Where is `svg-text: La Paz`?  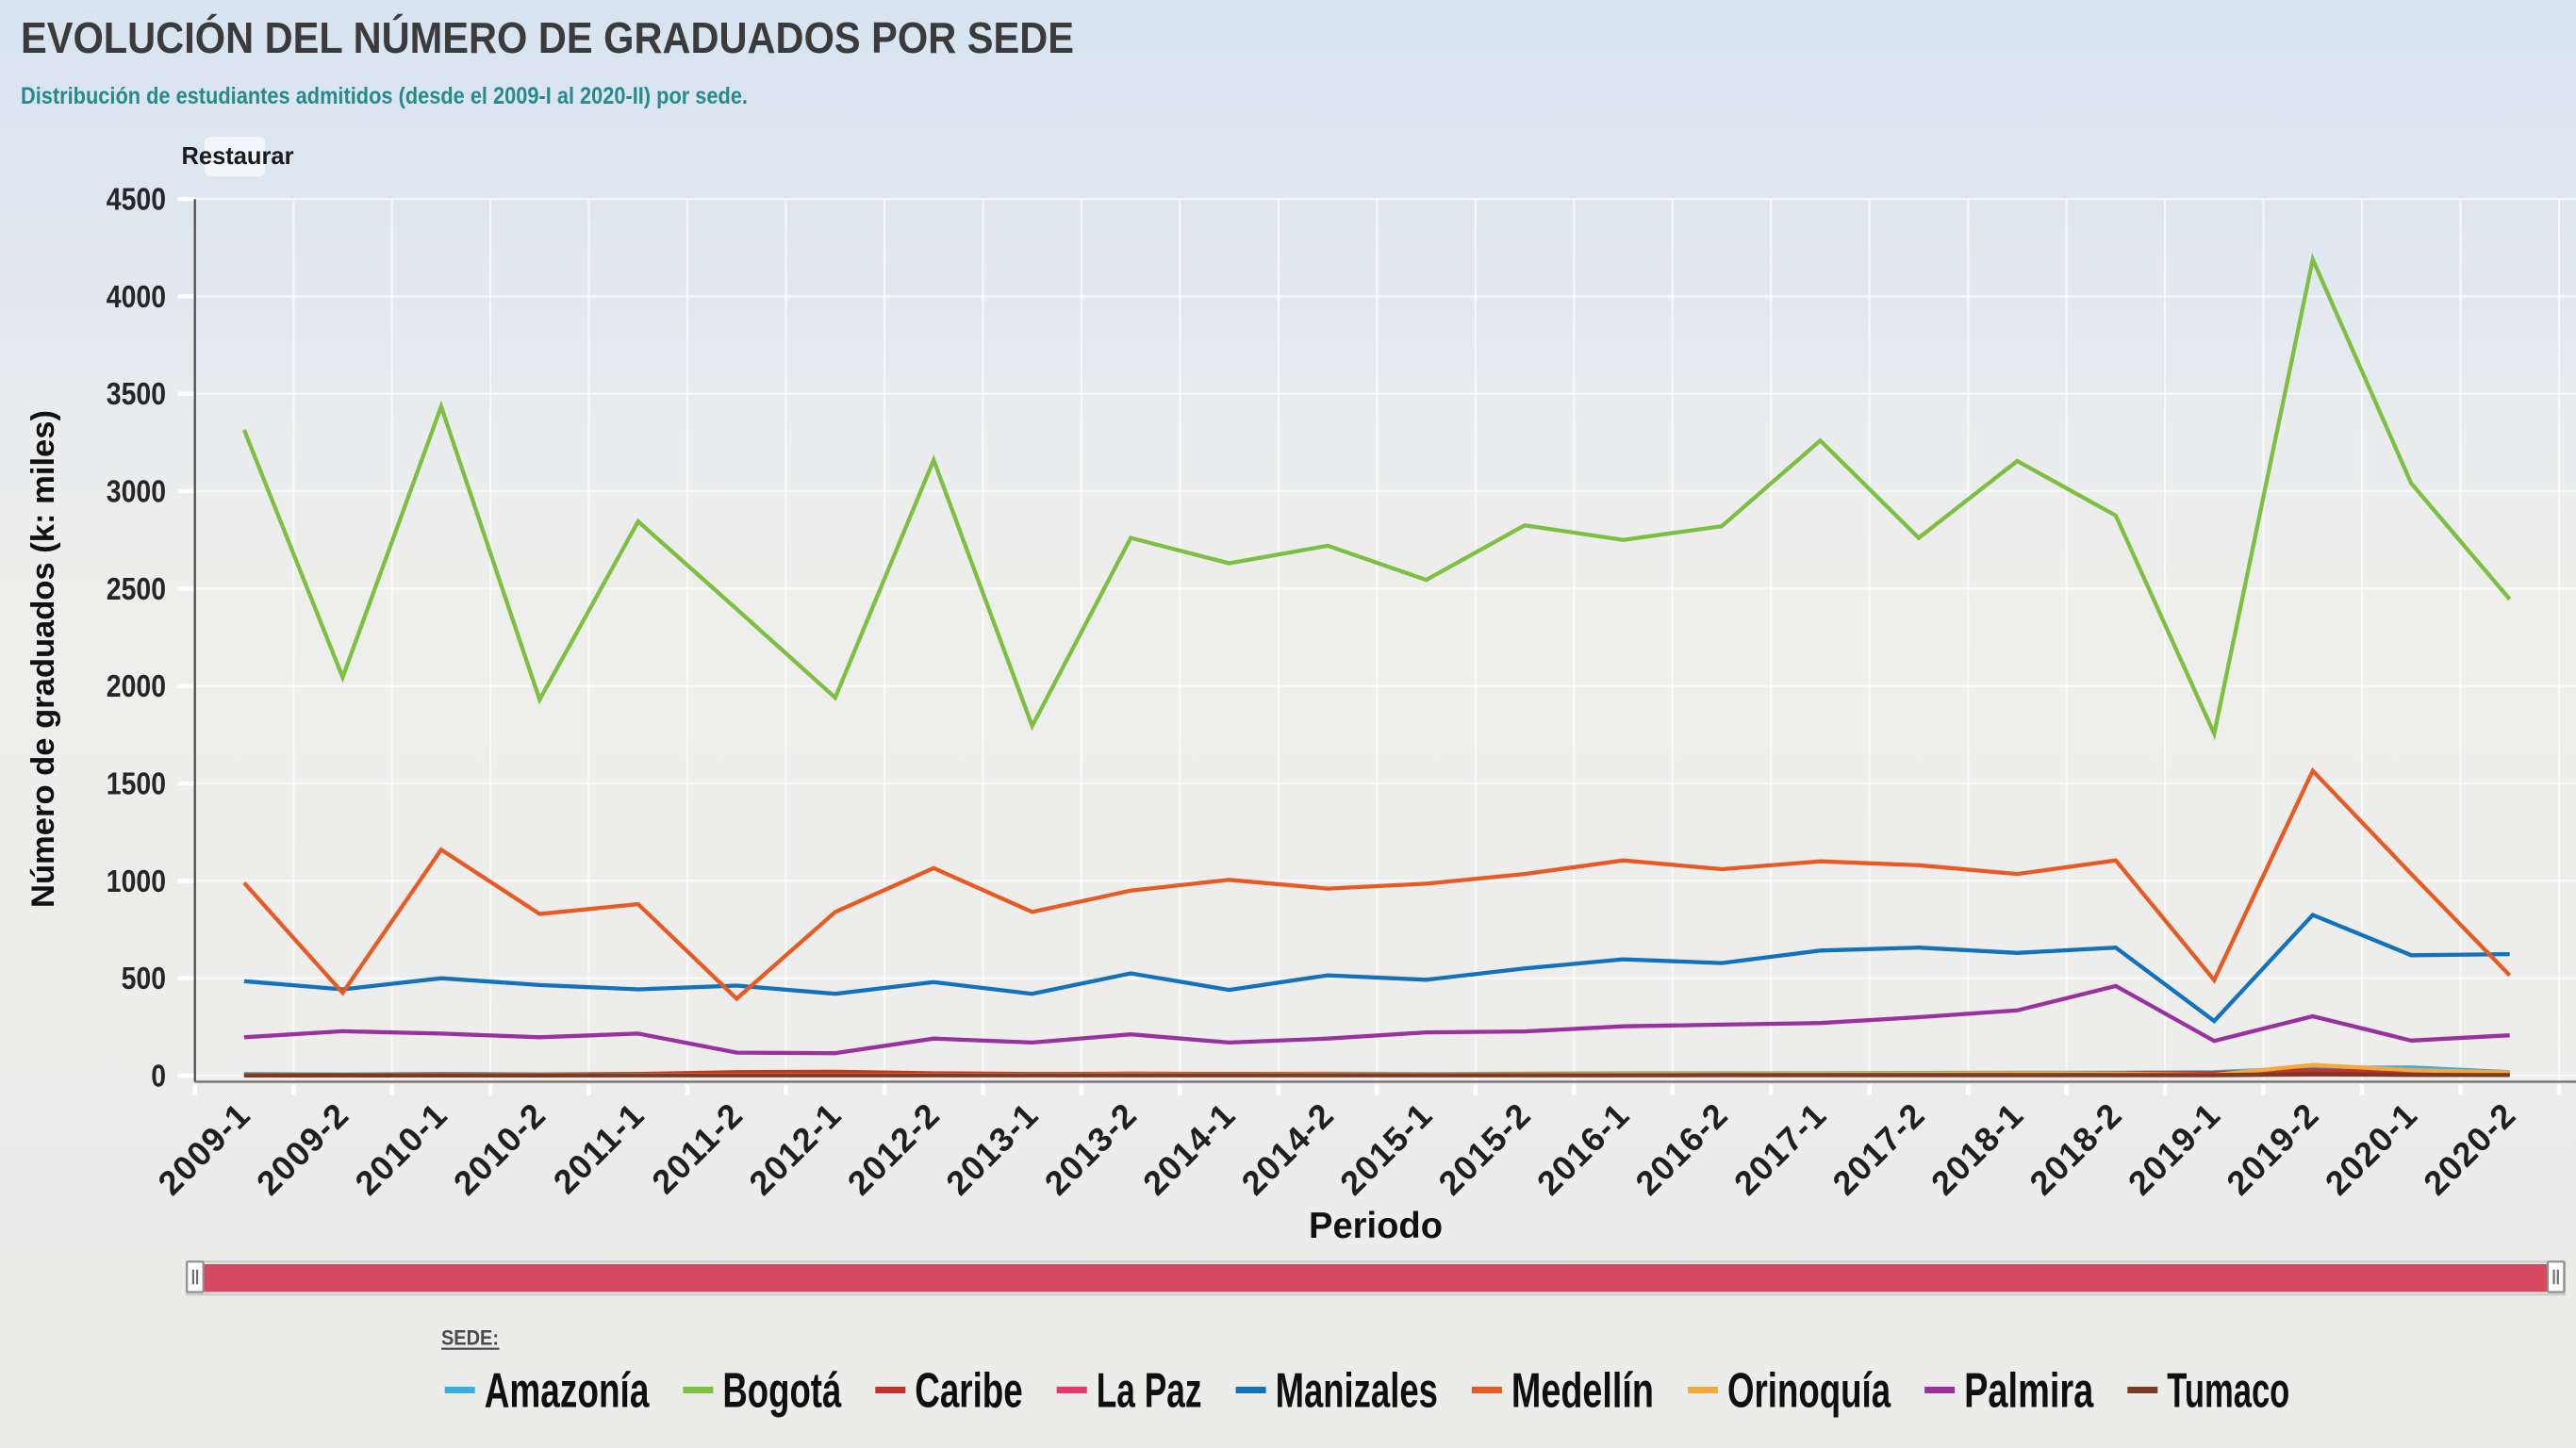 svg-text: La Paz is located at coordinates (1149, 1390).